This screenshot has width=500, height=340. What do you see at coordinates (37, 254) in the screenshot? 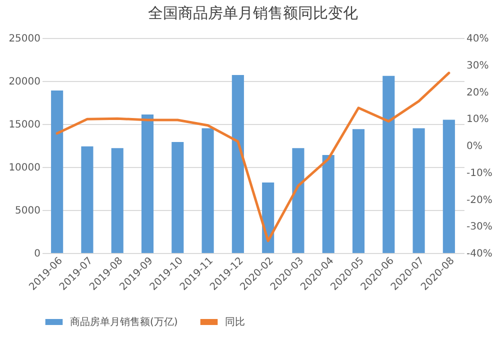
I see `y-tick-label: 0` at bounding box center [37, 254].